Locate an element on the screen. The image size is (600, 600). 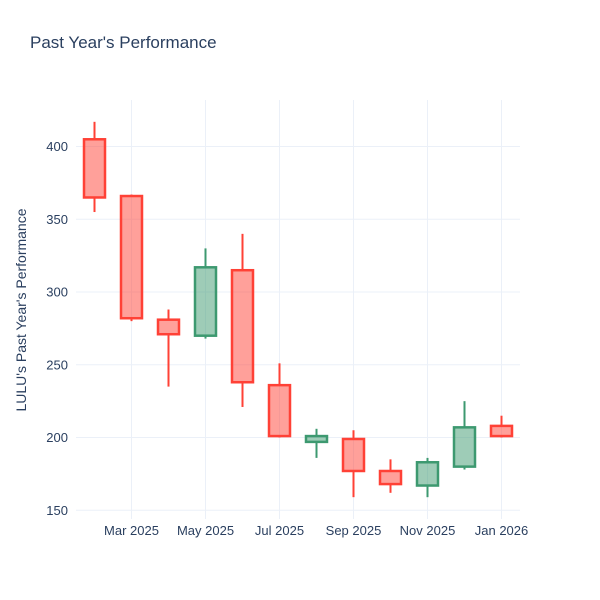
candle-dec-2025 is located at coordinates (464, 435).